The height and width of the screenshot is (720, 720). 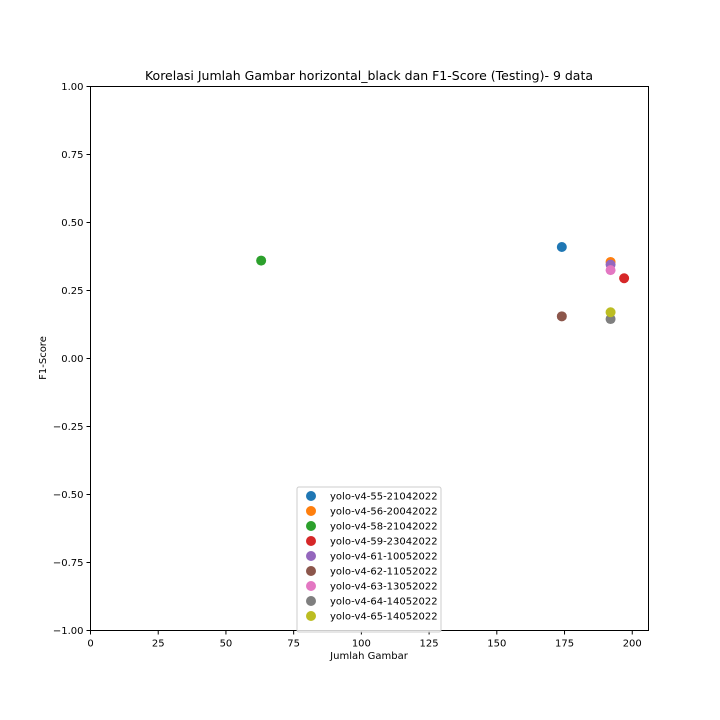 What do you see at coordinates (72, 87) in the screenshot?
I see `y-tick-label: 1.00` at bounding box center [72, 87].